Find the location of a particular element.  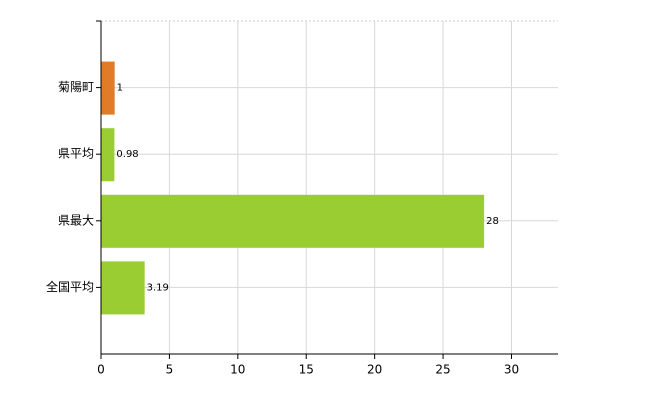

y-tick-label: 菊陽町 is located at coordinates (76, 87).